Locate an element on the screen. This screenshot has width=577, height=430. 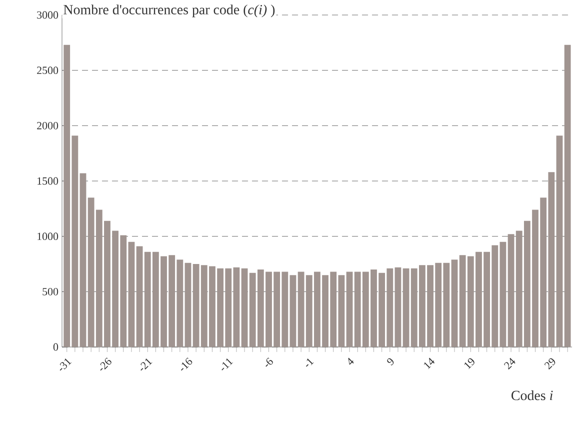
x-tick-label: -31 is located at coordinates (66, 364).